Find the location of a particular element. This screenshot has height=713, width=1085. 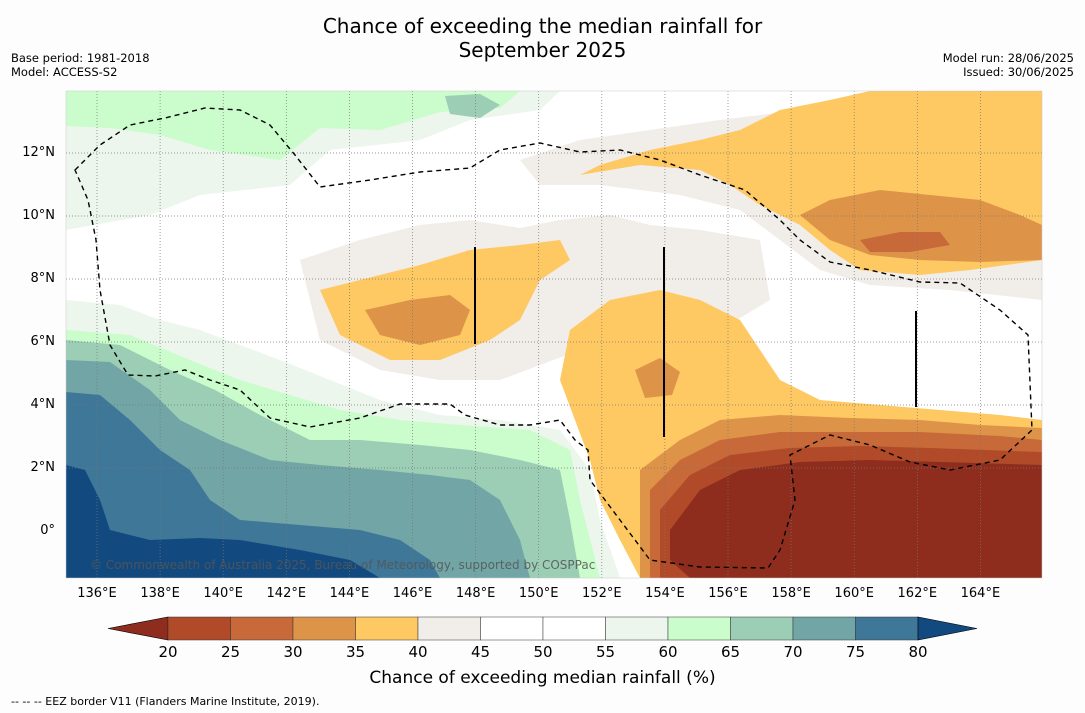

lat-tick-label: 0° is located at coordinates (47, 530).